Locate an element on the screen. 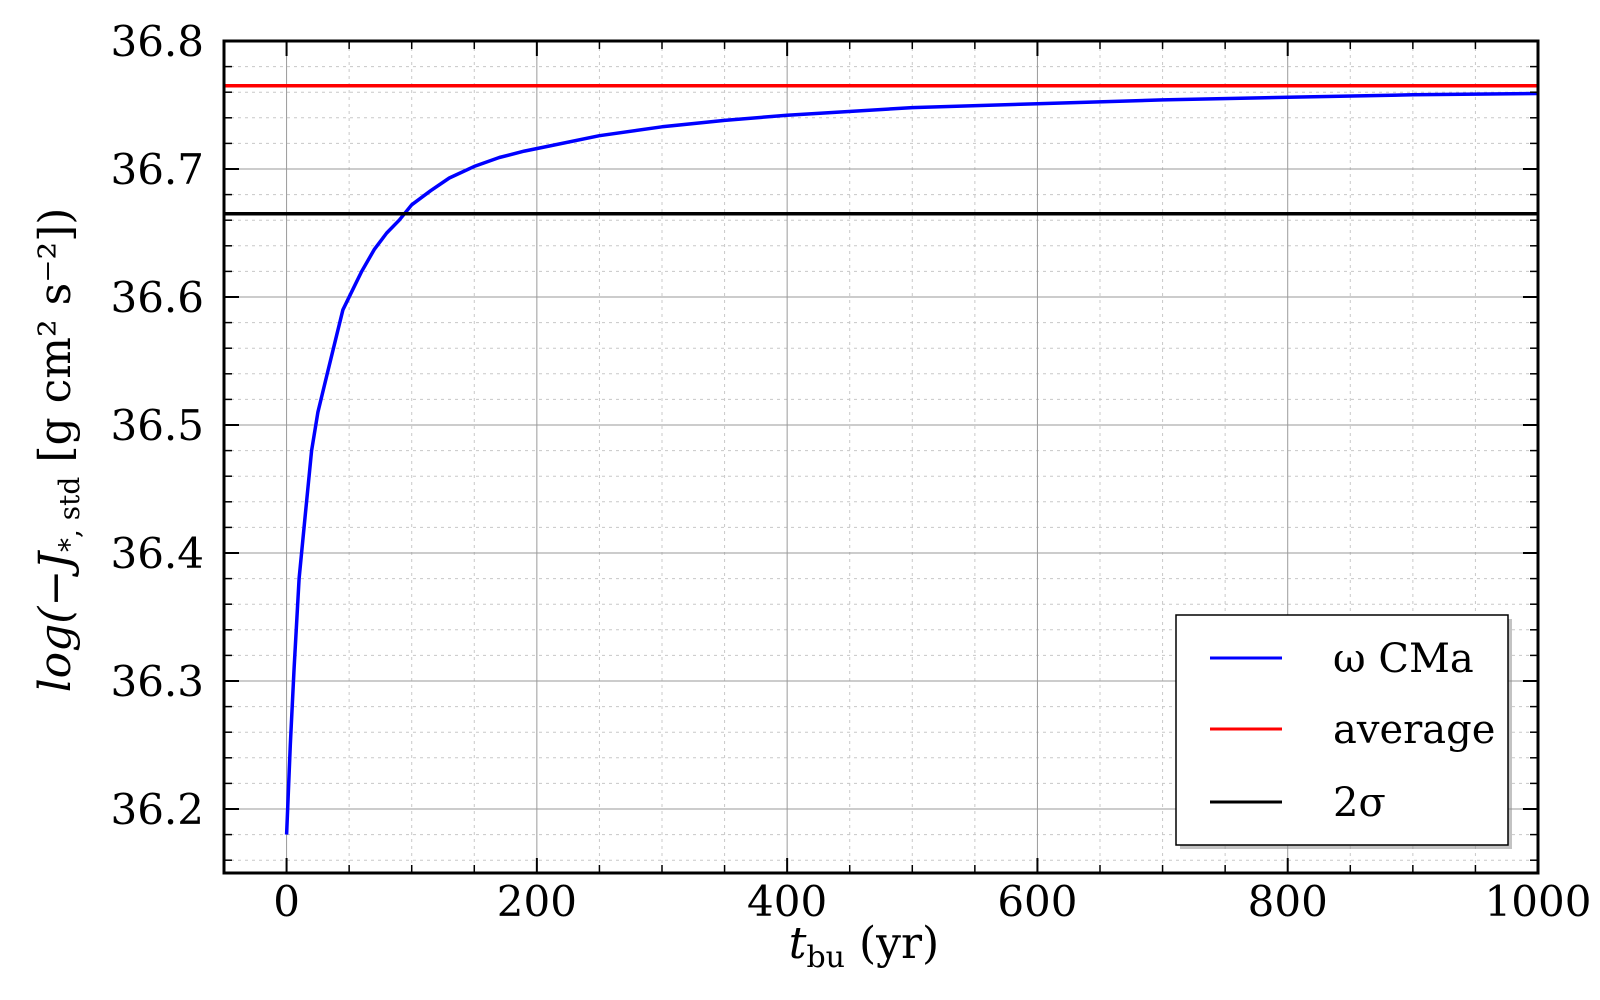 Image resolution: width=1600 pixels, height=1000 pixels. y-tick-label: 36.2 is located at coordinates (157, 809).